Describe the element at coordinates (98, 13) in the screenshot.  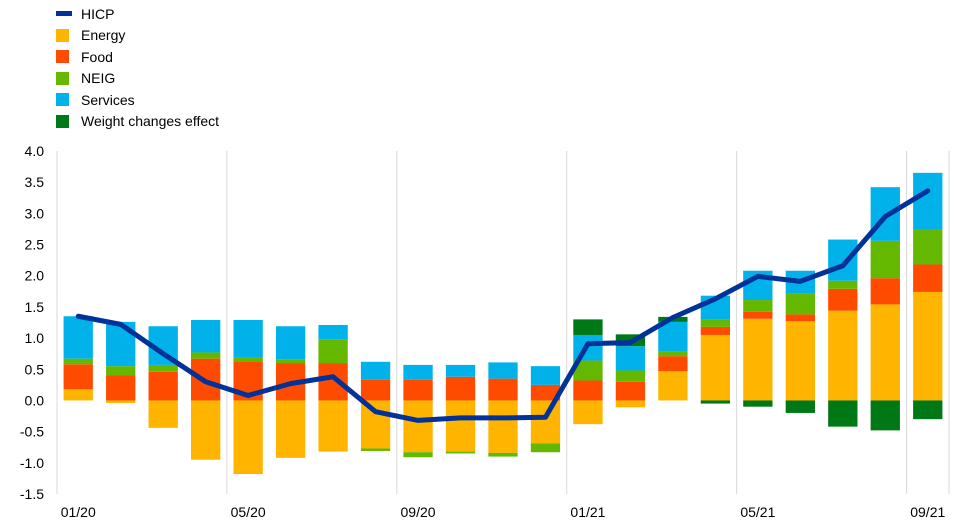
I see `legend-label-hicp: HICP` at that location.